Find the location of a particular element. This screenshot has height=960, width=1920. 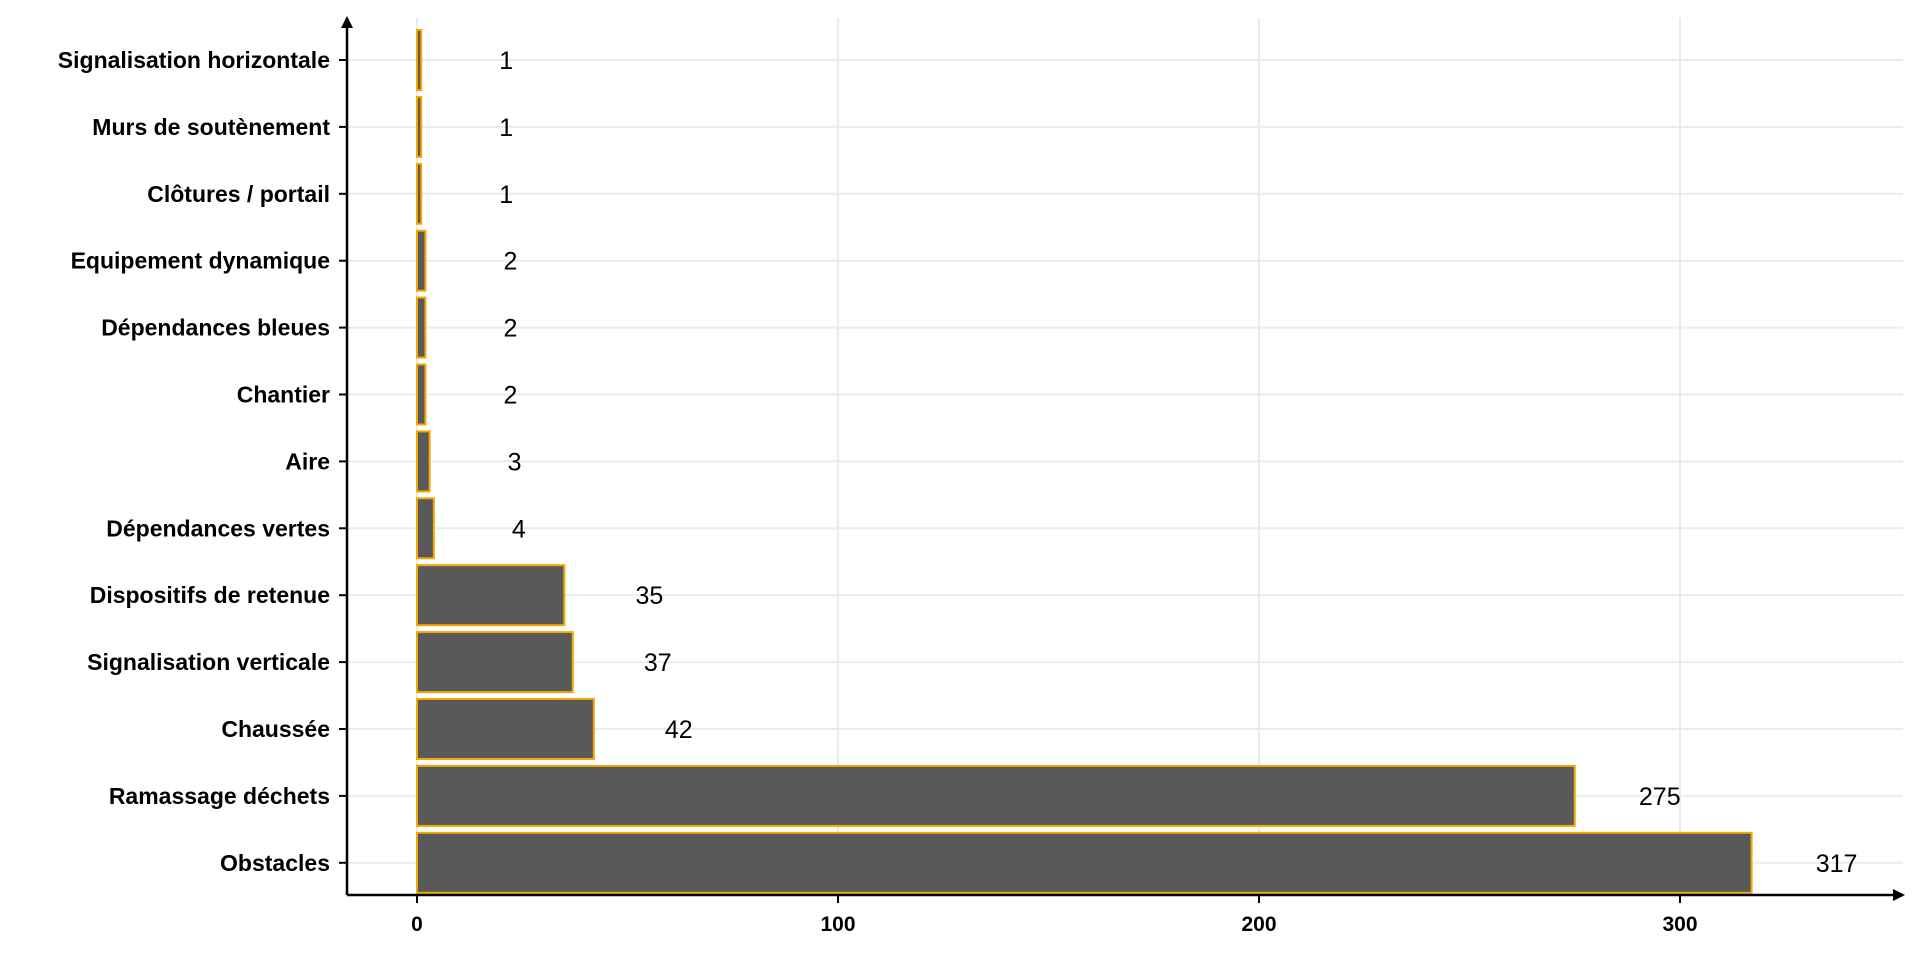

category-label: Obstacles is located at coordinates (275, 863).